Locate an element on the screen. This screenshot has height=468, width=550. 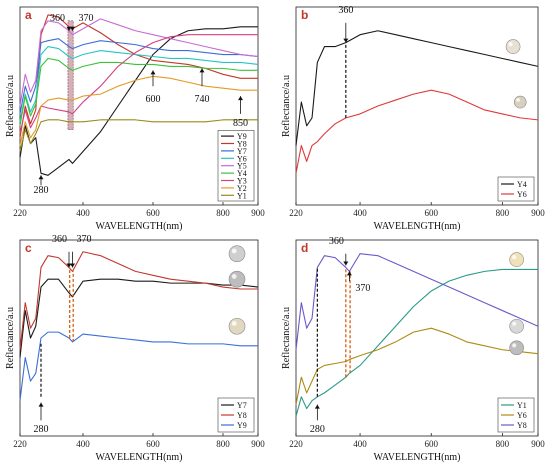
panel-label: d is located at coordinates (304, 248).